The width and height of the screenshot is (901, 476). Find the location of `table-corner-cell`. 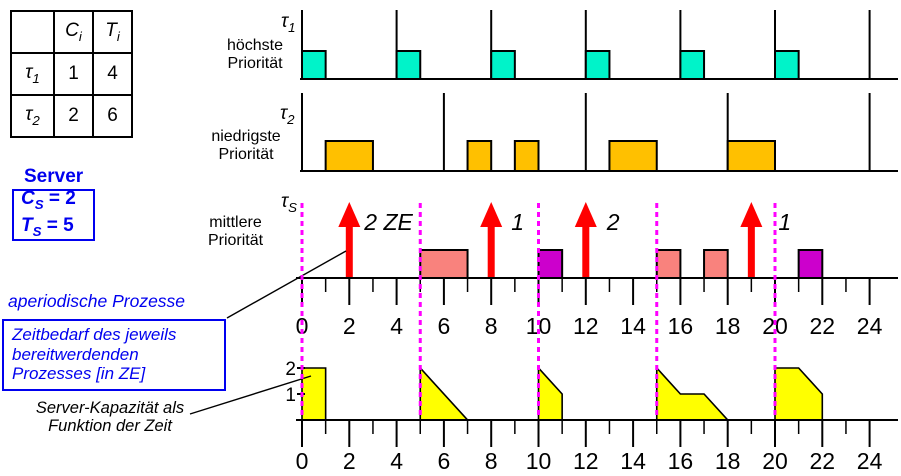

table-corner-cell is located at coordinates (32, 32).